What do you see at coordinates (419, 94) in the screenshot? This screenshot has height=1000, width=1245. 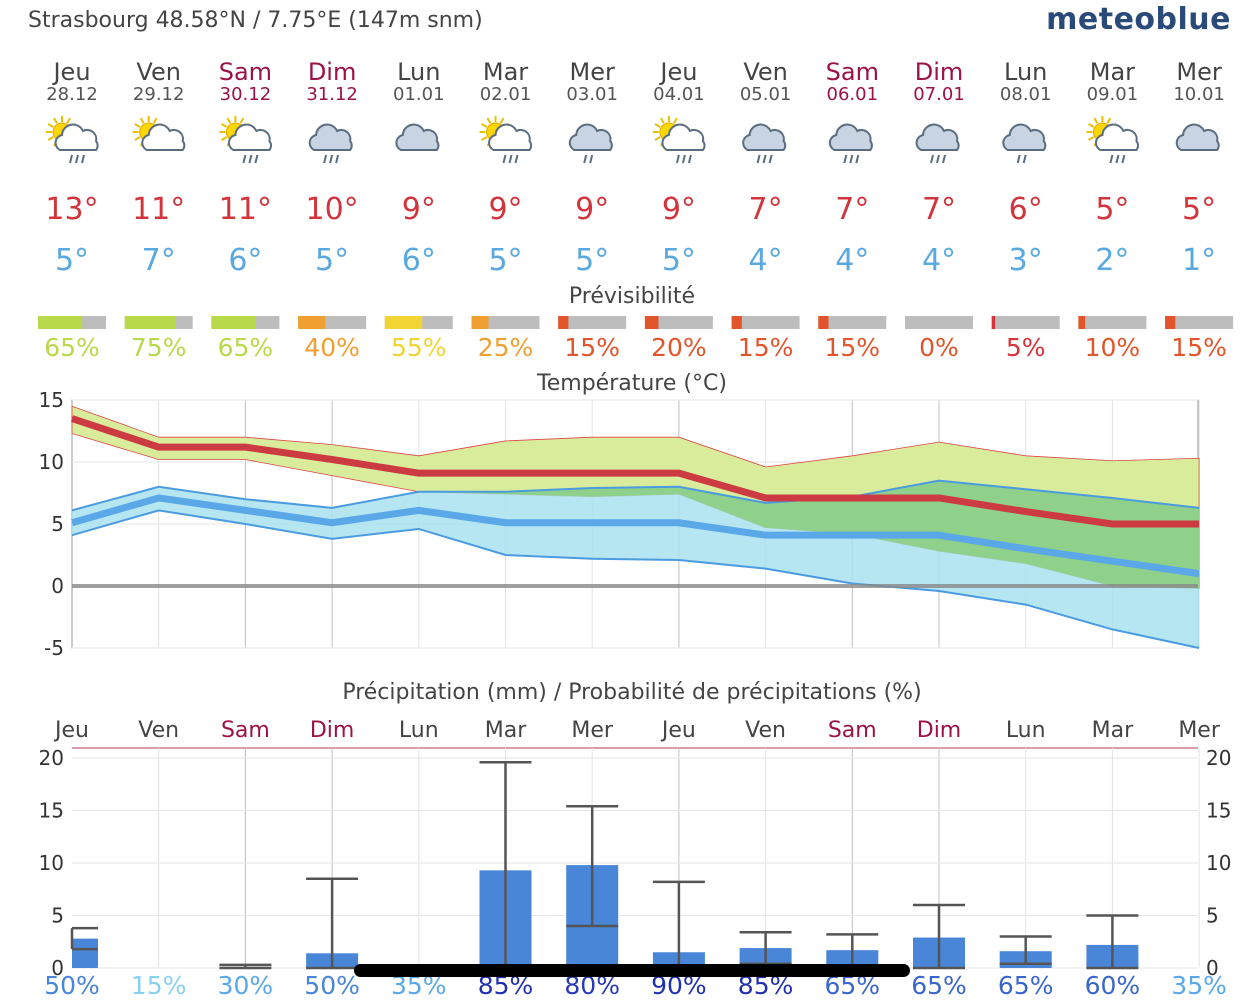 I see `day-date: 01.01` at bounding box center [419, 94].